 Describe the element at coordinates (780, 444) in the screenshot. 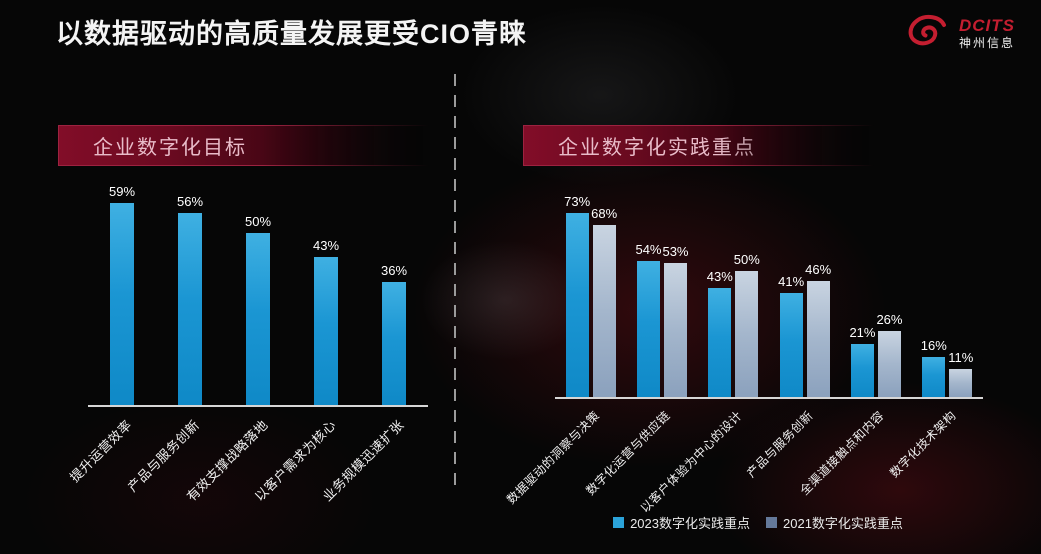

I see `category-label: 产品与服务创新` at that location.